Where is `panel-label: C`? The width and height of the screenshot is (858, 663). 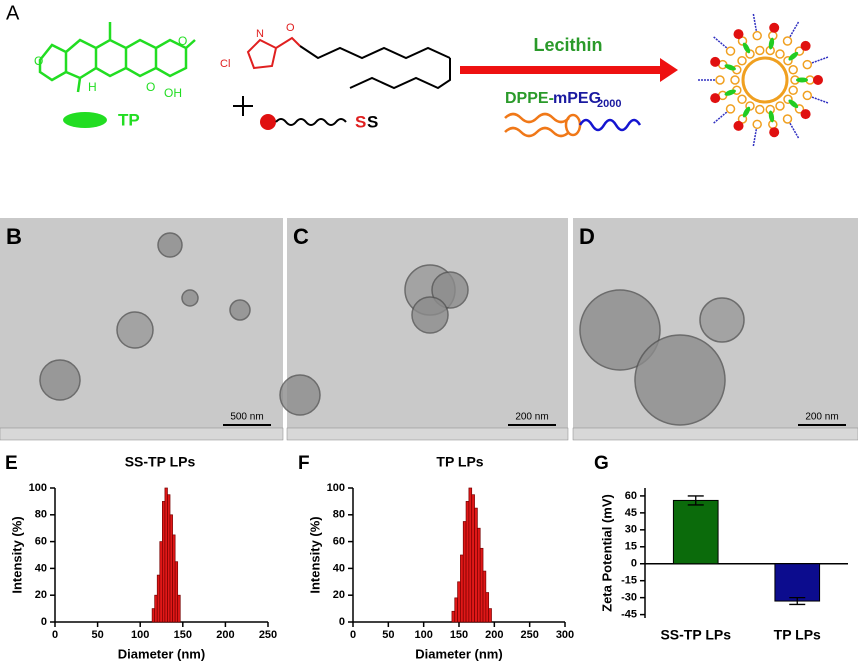 panel-label: C is located at coordinates (301, 236).